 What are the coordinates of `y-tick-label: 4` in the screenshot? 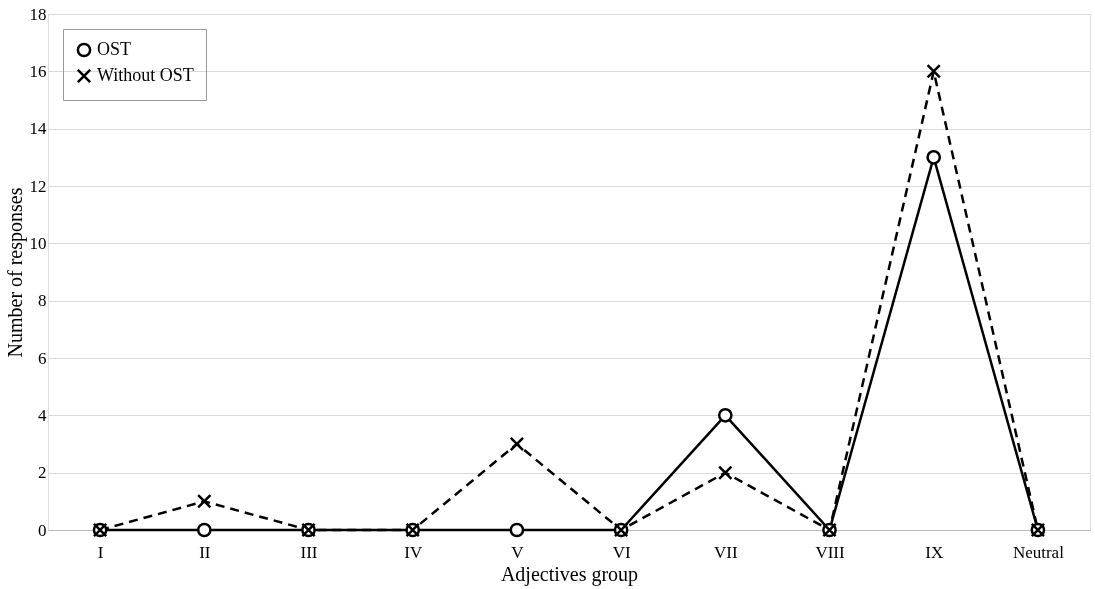 It's located at (42, 415).